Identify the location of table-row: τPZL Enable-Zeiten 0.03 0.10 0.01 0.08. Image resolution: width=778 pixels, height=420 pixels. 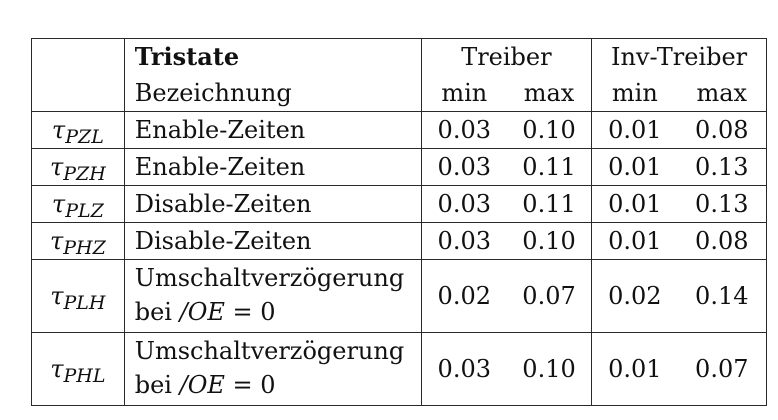
(399, 130).